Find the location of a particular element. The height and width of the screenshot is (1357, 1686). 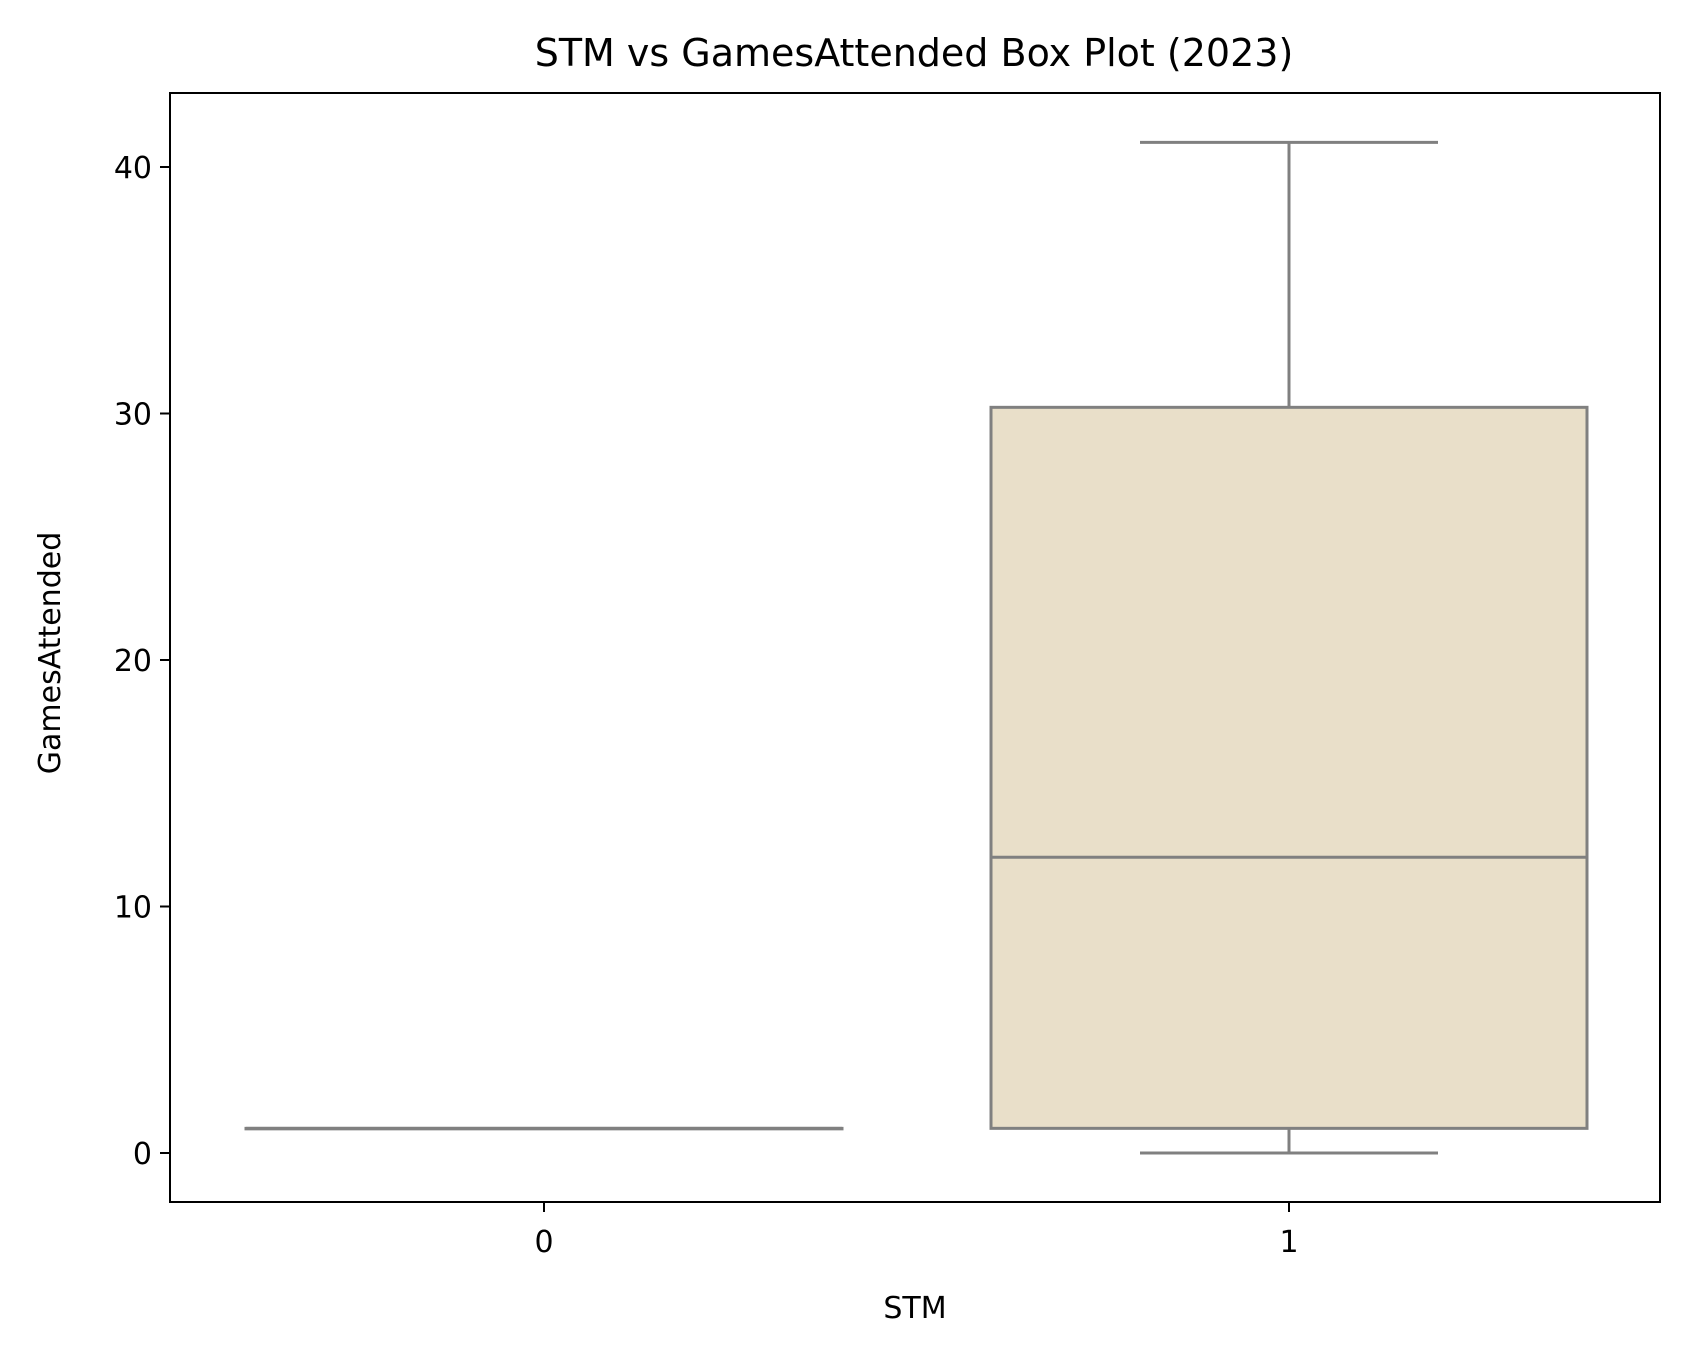

y-tick-label: 20 is located at coordinates (133, 661).